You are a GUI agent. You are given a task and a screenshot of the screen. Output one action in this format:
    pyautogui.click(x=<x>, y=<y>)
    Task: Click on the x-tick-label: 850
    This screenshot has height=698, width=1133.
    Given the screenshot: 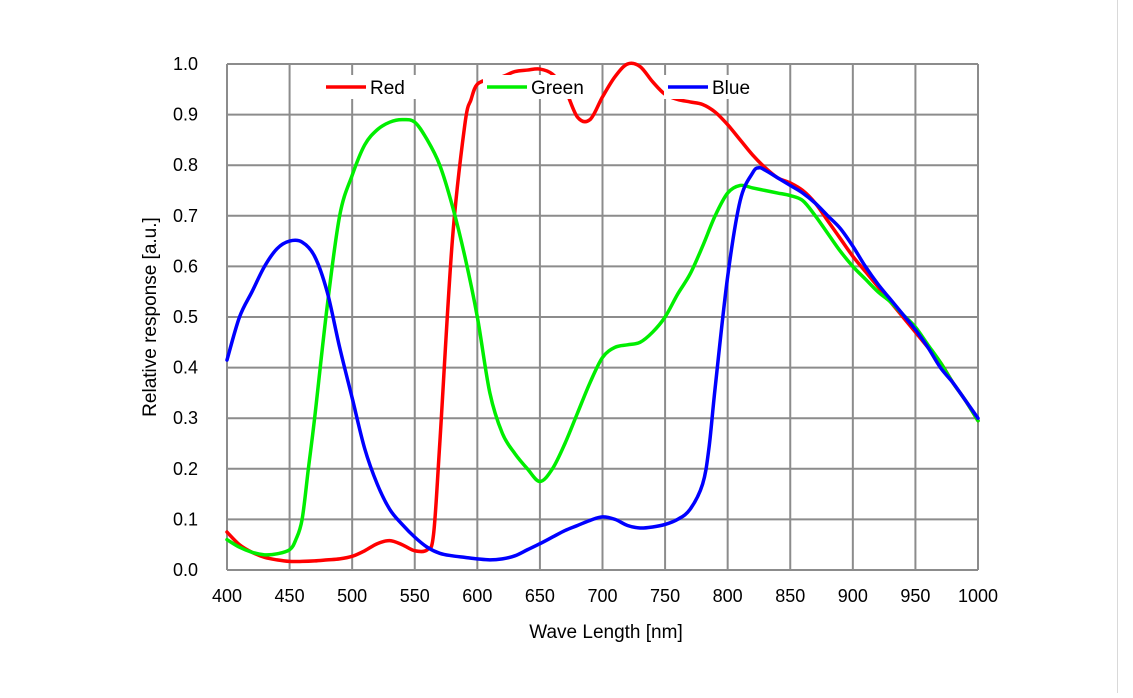 What is the action you would take?
    pyautogui.click(x=790, y=596)
    